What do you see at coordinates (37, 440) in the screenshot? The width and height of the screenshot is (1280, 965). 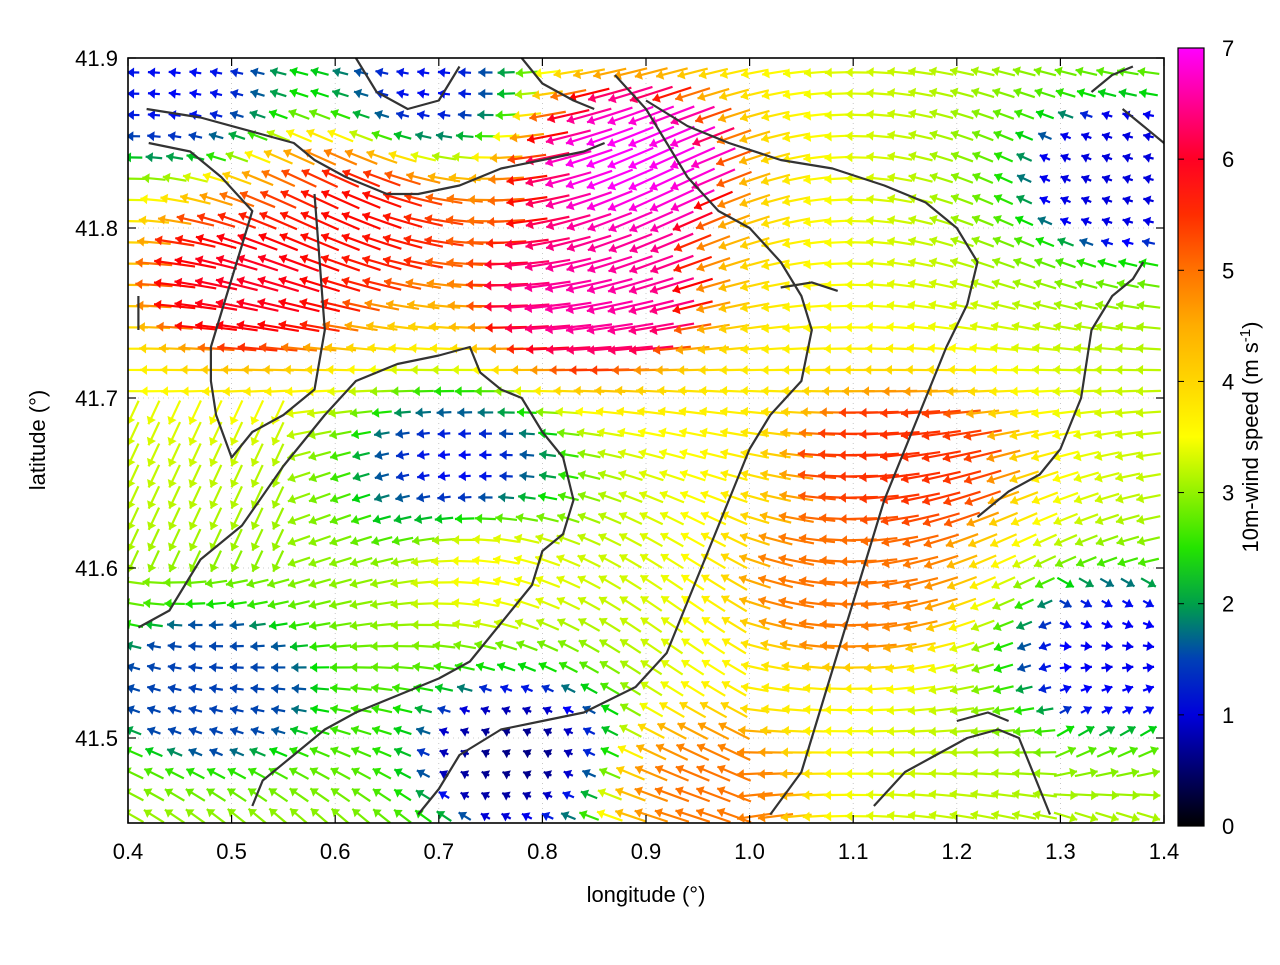 I see `y-axis-label: latitude (°)` at bounding box center [37, 440].